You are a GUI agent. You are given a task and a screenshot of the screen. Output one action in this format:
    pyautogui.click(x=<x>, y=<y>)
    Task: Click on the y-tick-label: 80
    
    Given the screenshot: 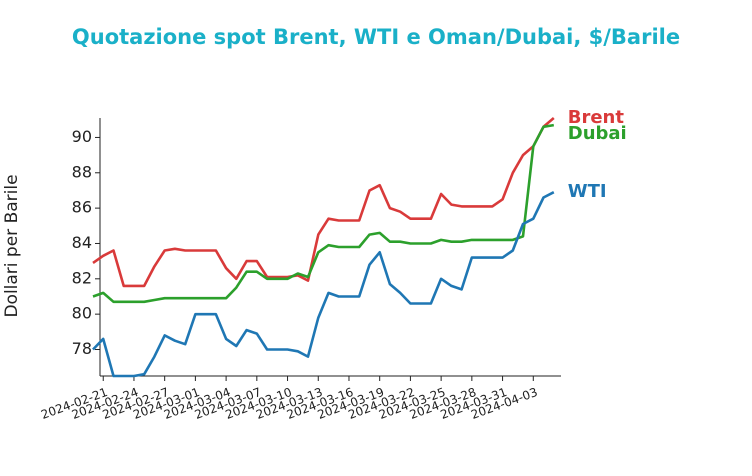 What is the action you would take?
    pyautogui.click(x=82, y=313)
    